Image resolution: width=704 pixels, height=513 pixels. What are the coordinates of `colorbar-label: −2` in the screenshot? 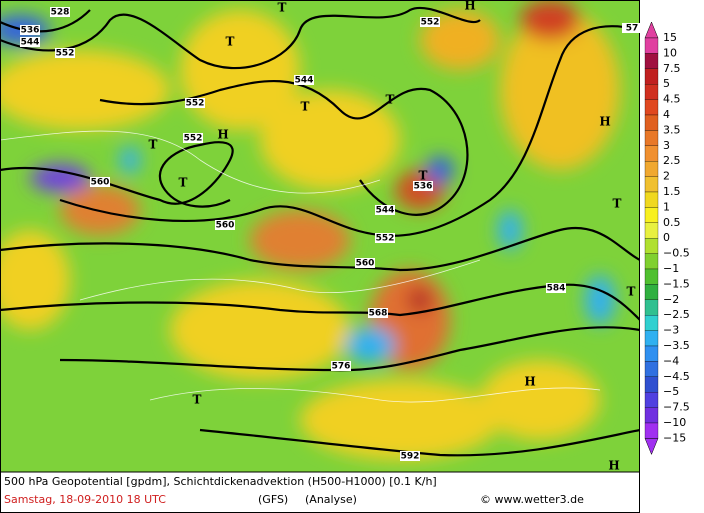 It's located at (671, 299).